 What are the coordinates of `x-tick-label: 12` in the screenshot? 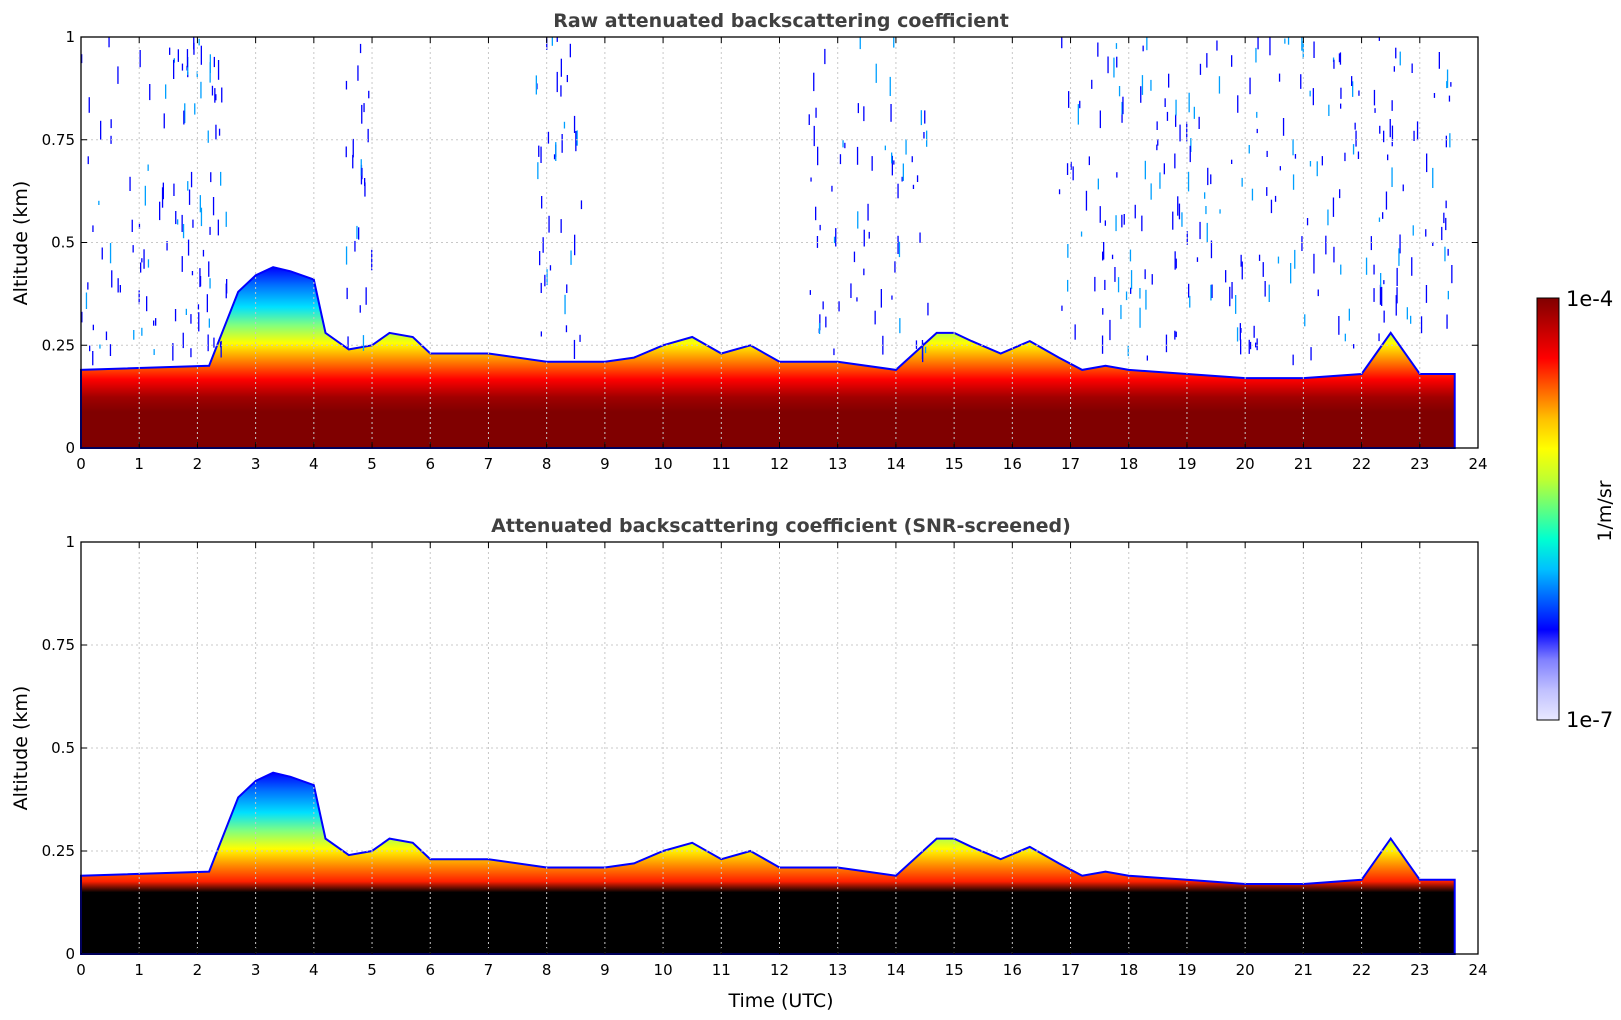 It's located at (779, 970).